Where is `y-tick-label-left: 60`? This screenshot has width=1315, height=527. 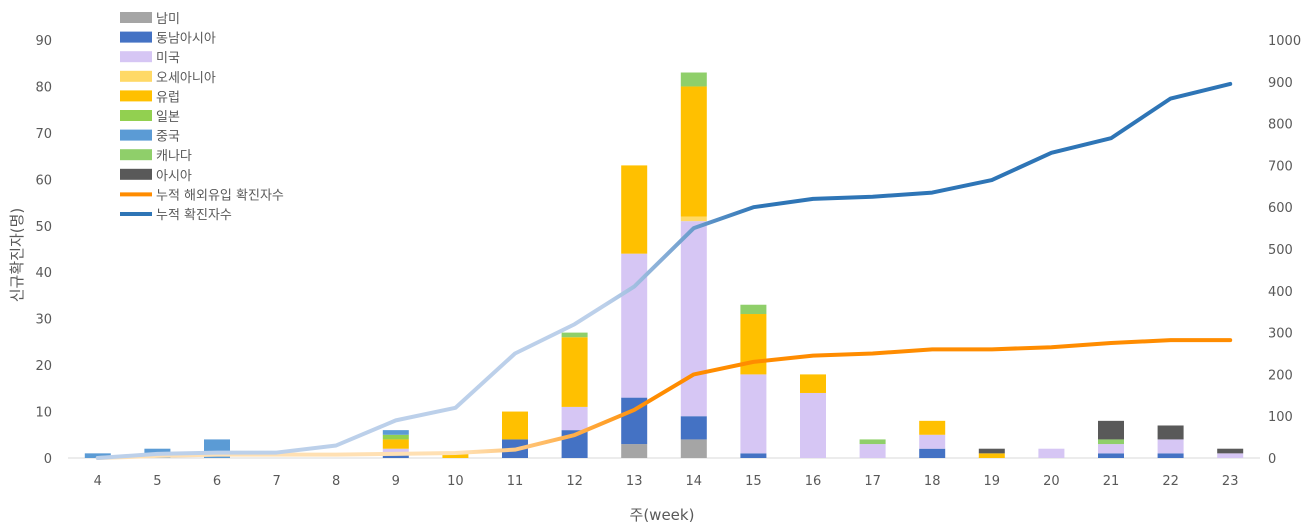
y-tick-label-left: 60 is located at coordinates (43, 180).